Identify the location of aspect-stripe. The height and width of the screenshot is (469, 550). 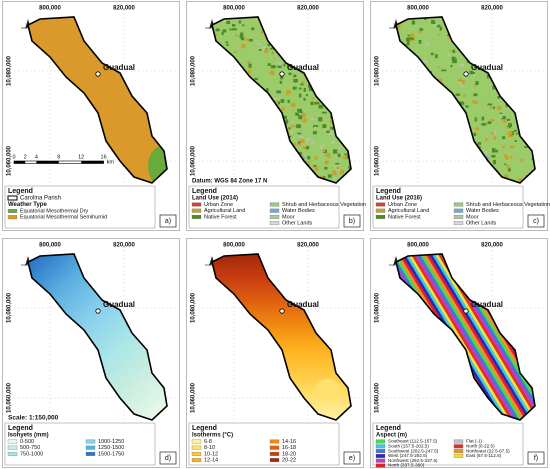
(474, 337).